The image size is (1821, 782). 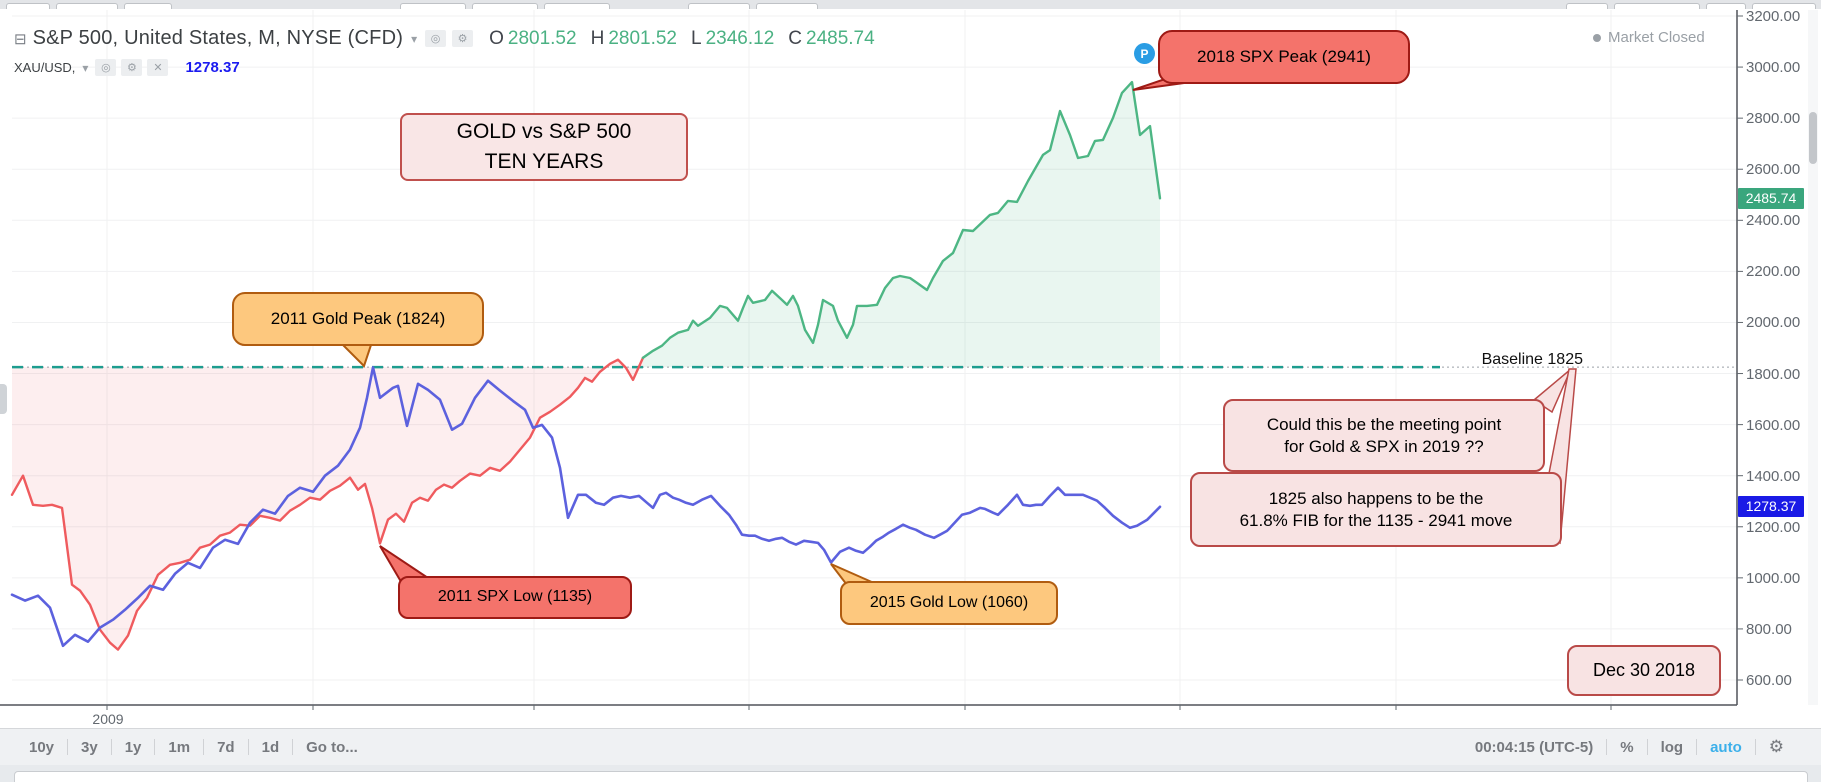 I want to click on price-axis-label: 1800.00, so click(x=1773, y=374).